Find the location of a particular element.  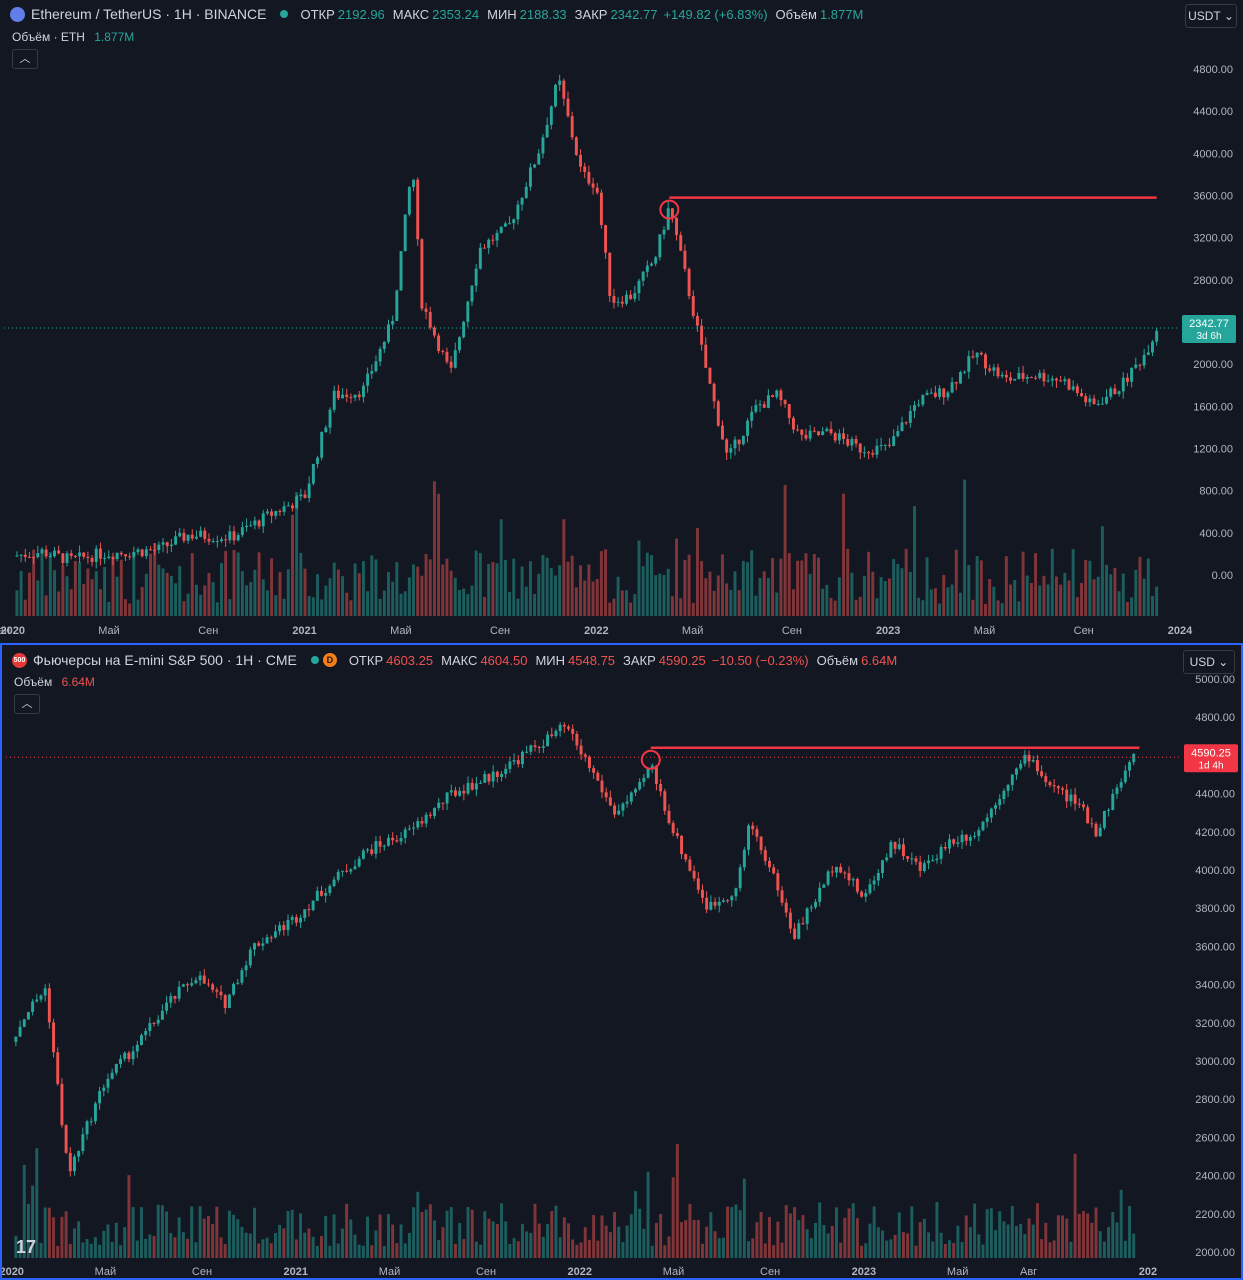

y-tick-label: 5000.00 is located at coordinates (1215, 680).